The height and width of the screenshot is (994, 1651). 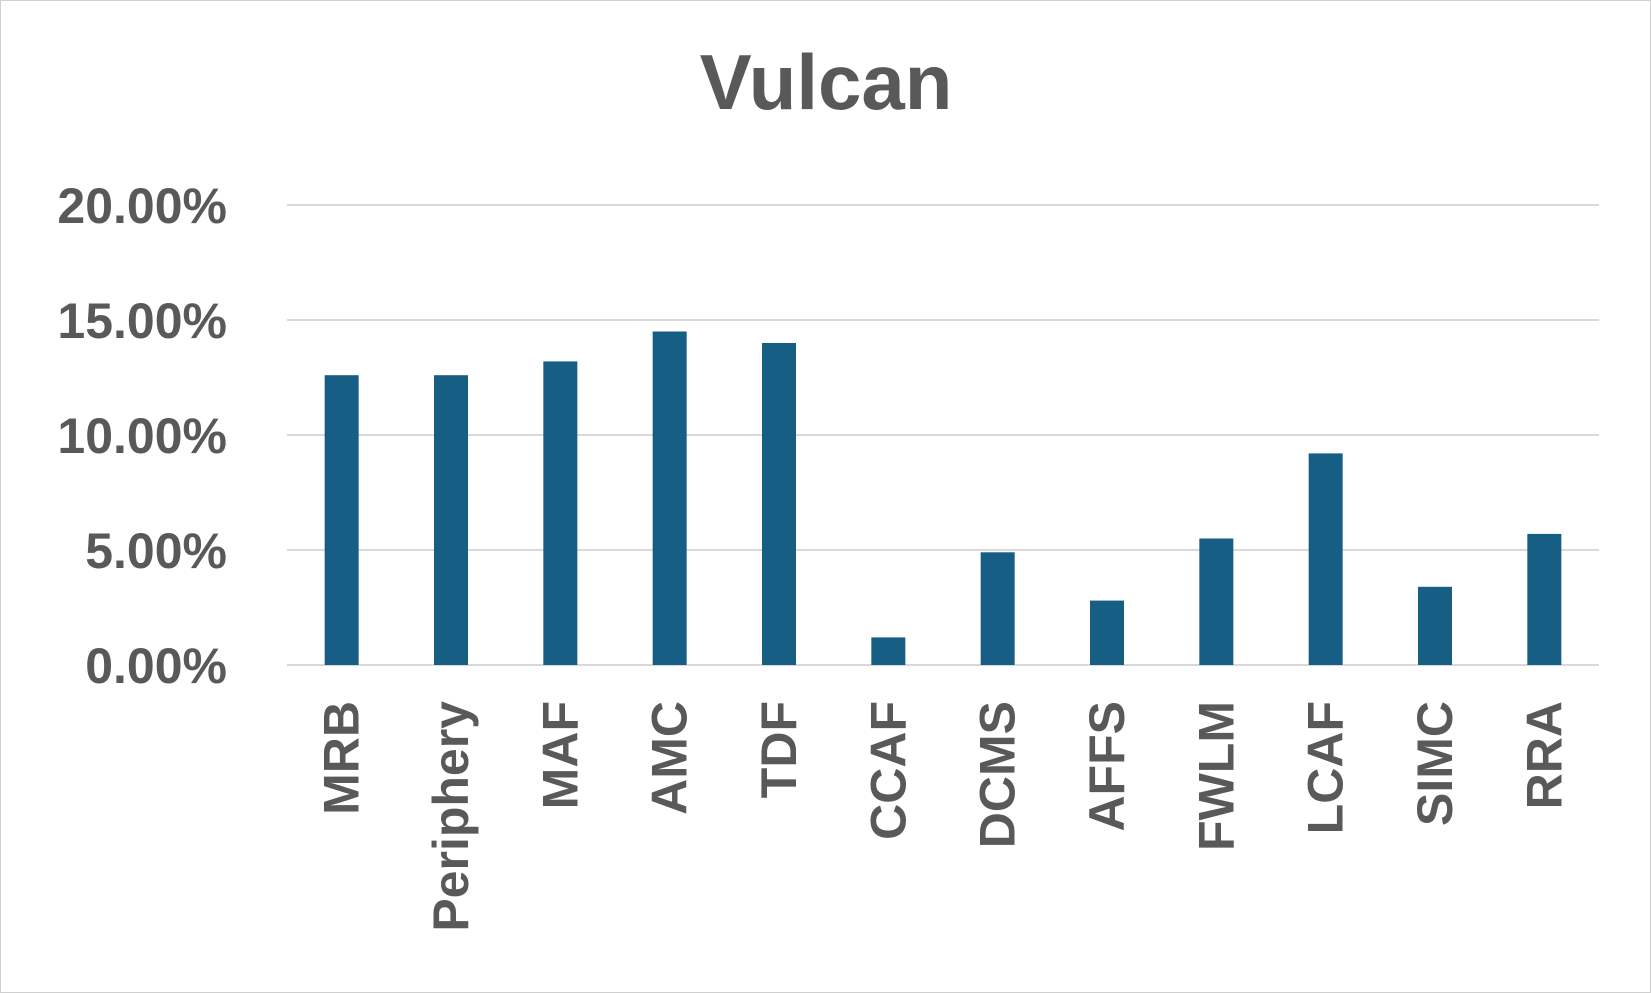 What do you see at coordinates (156, 551) in the screenshot?
I see `y-tick-label: 5.00%` at bounding box center [156, 551].